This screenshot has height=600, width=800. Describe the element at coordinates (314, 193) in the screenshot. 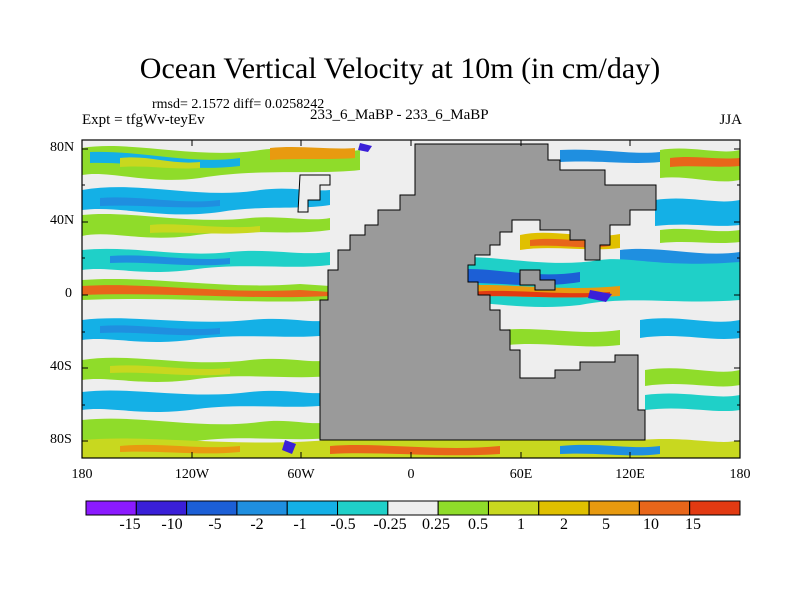

I see `coast-outline` at that location.